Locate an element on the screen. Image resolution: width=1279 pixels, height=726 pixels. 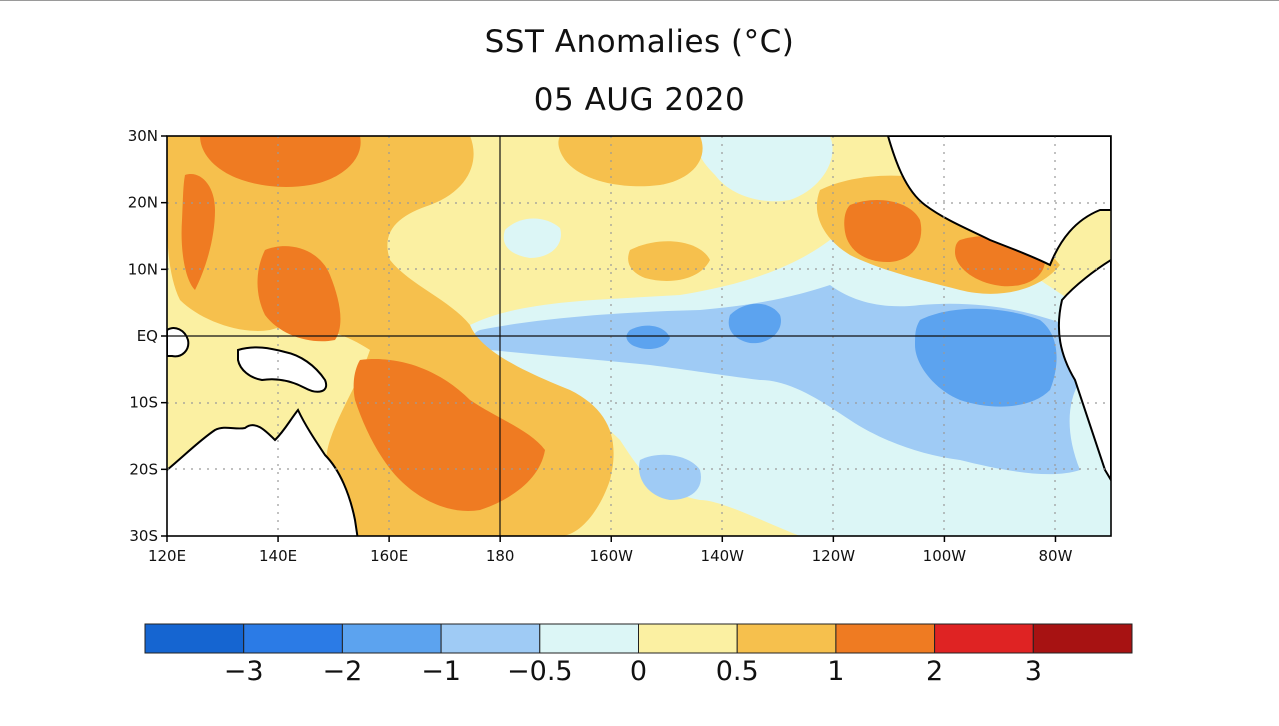
land-new-guinea is located at coordinates (282, 369).